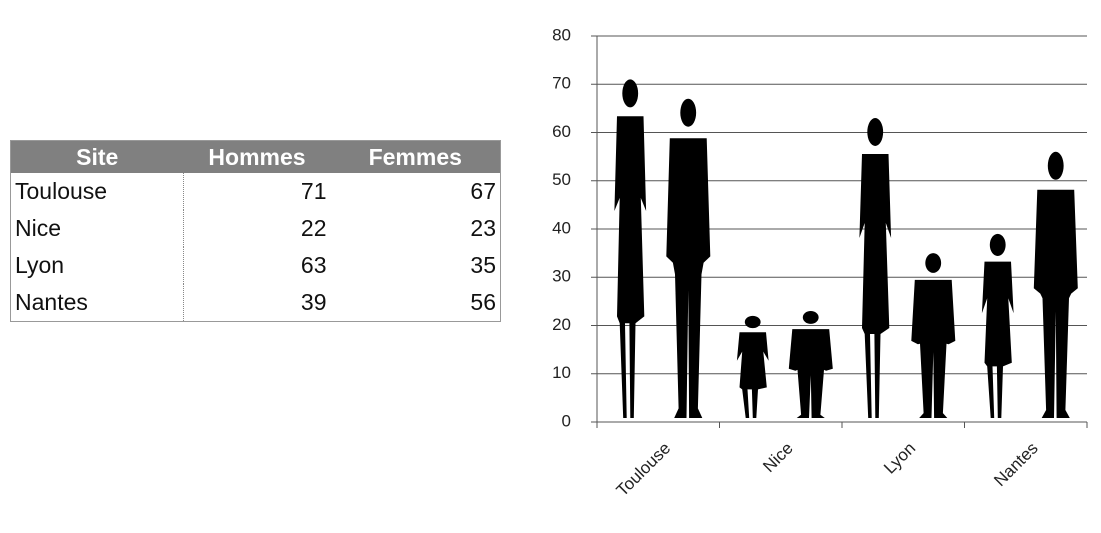  Describe the element at coordinates (561, 83) in the screenshot. I see `y-tick-label: 70` at that location.